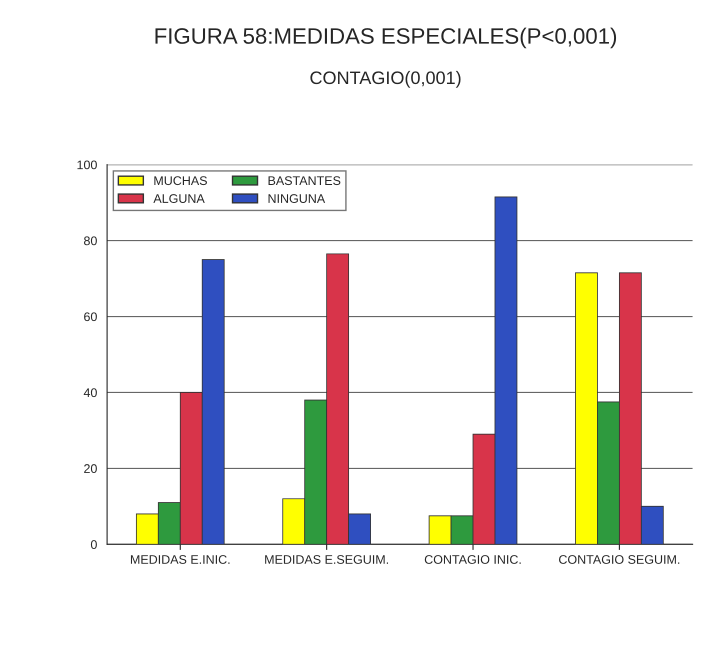 This screenshot has width=714, height=672. I want to click on y-tick-label: 0, so click(93, 544).